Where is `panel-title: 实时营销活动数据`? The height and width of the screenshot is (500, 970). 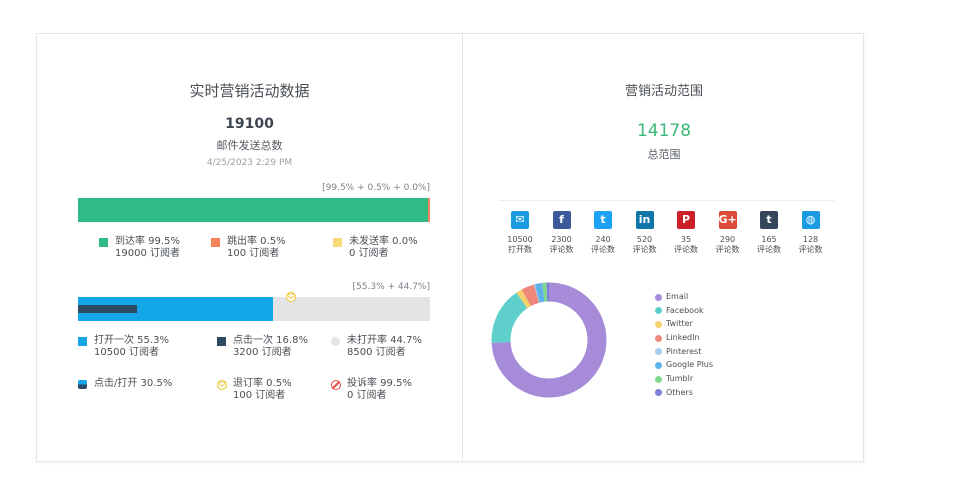 panel-title: 实时营销活动数据 is located at coordinates (249, 91).